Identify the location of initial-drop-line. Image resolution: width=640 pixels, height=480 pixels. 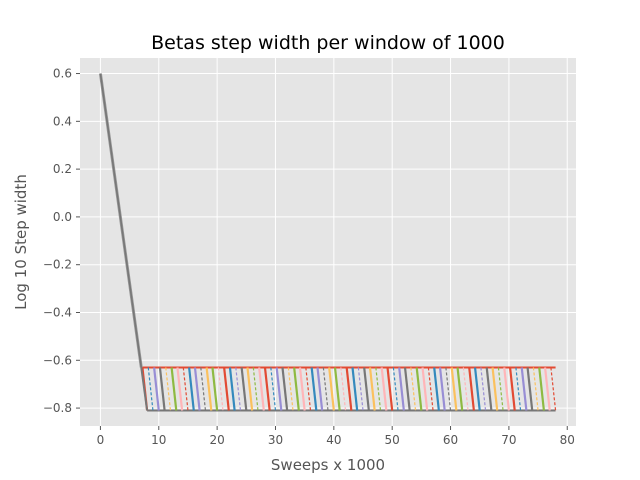
(121, 220).